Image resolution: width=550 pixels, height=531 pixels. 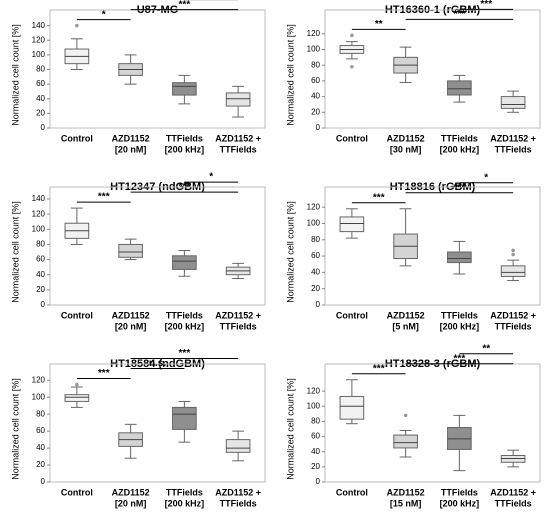 What do you see at coordinates (406, 503) in the screenshot?
I see `x-tick-label: [15 nM]` at bounding box center [406, 503].